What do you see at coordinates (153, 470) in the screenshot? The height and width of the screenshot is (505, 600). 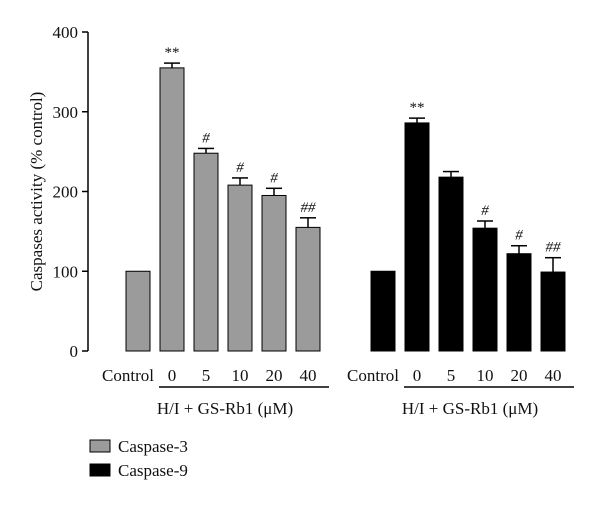 I see `legend-label-caspase-9: Caspase-9` at bounding box center [153, 470].